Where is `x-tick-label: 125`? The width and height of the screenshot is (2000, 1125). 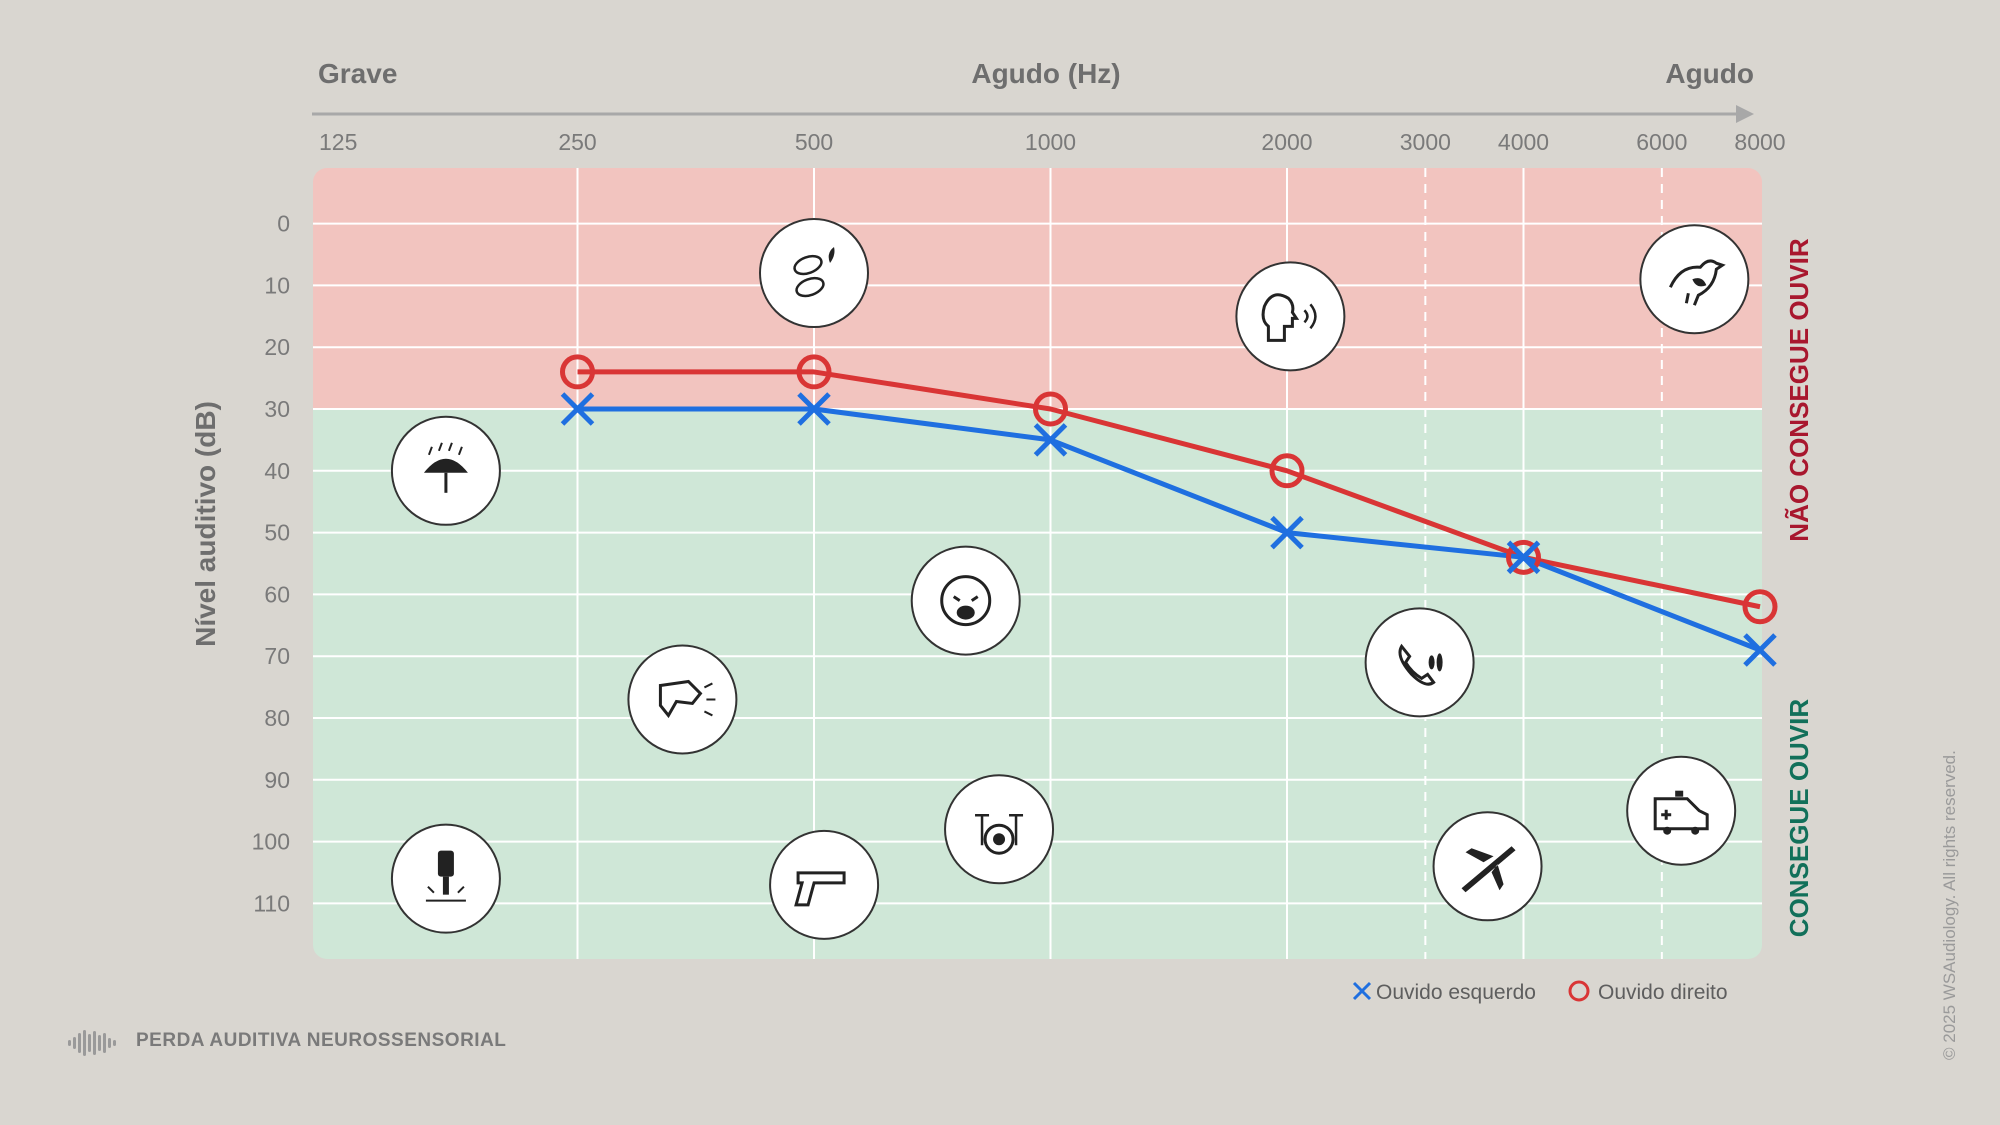
x-tick-label: 125 is located at coordinates (338, 142).